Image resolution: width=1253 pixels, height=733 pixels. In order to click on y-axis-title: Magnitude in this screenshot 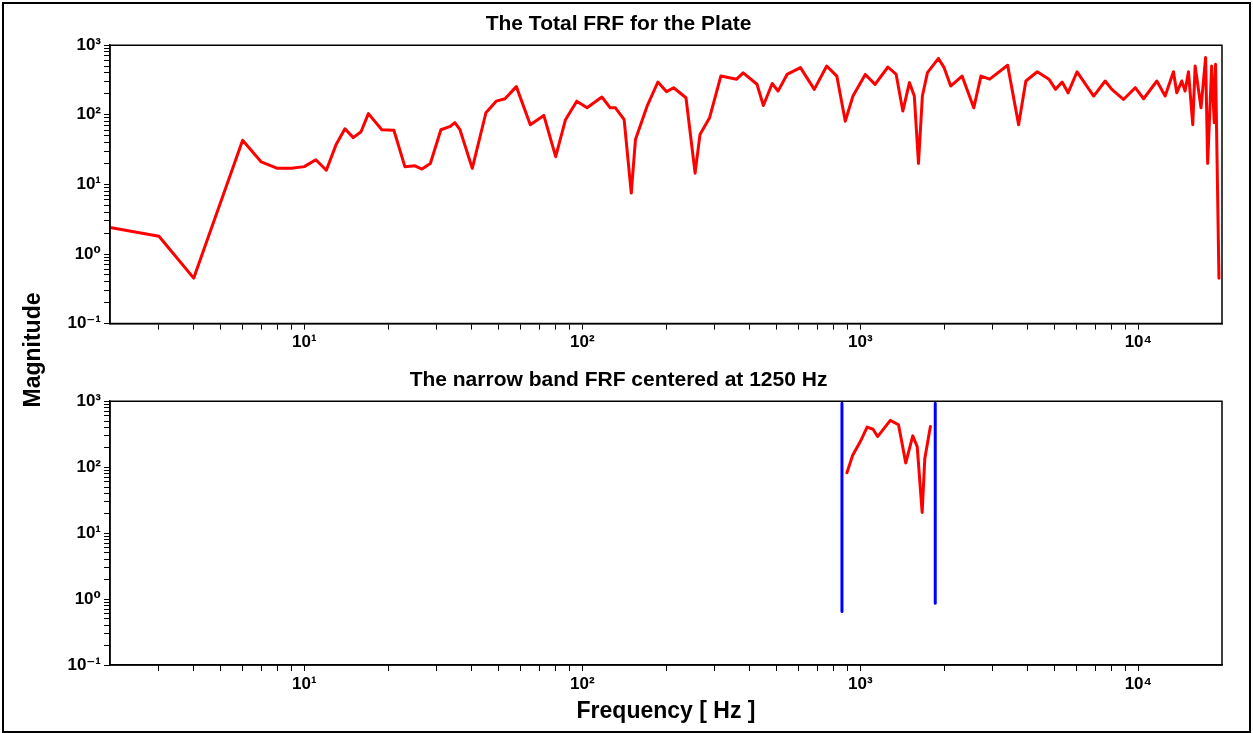, I will do `click(32, 350)`.